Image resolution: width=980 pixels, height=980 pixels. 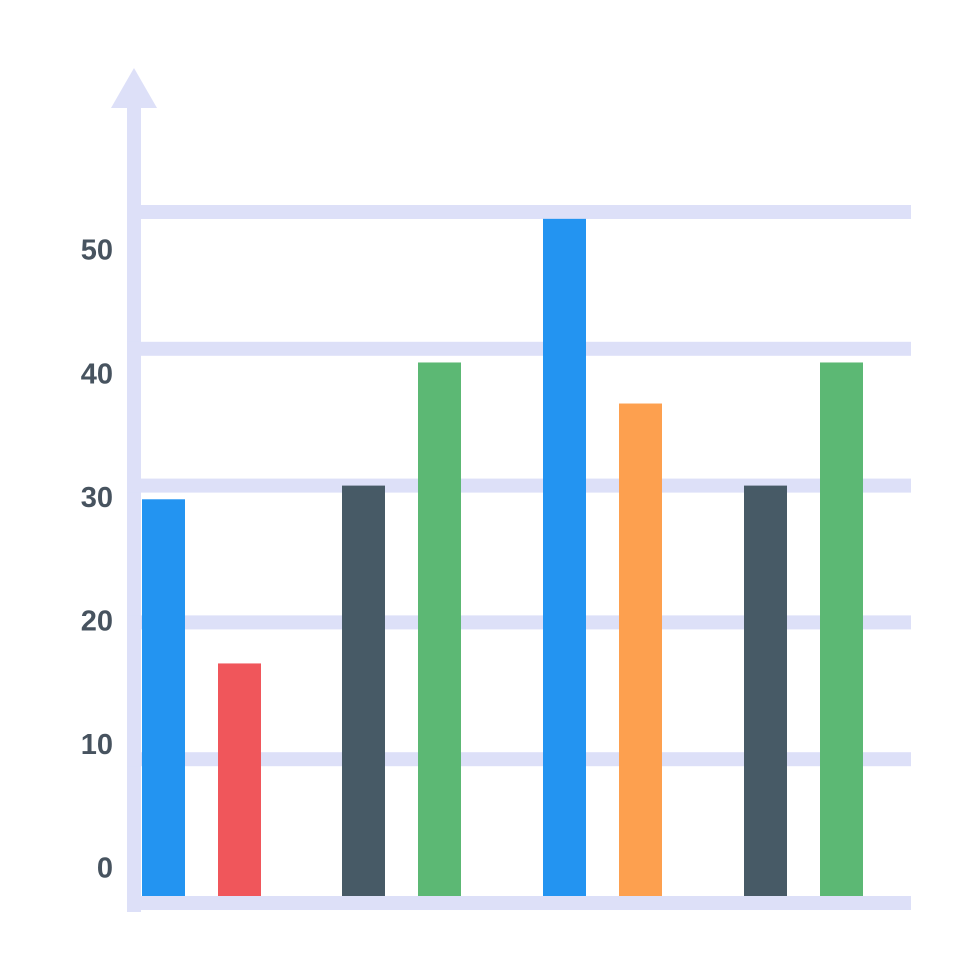 I want to click on y-tick-label: 30, so click(x=97, y=498).